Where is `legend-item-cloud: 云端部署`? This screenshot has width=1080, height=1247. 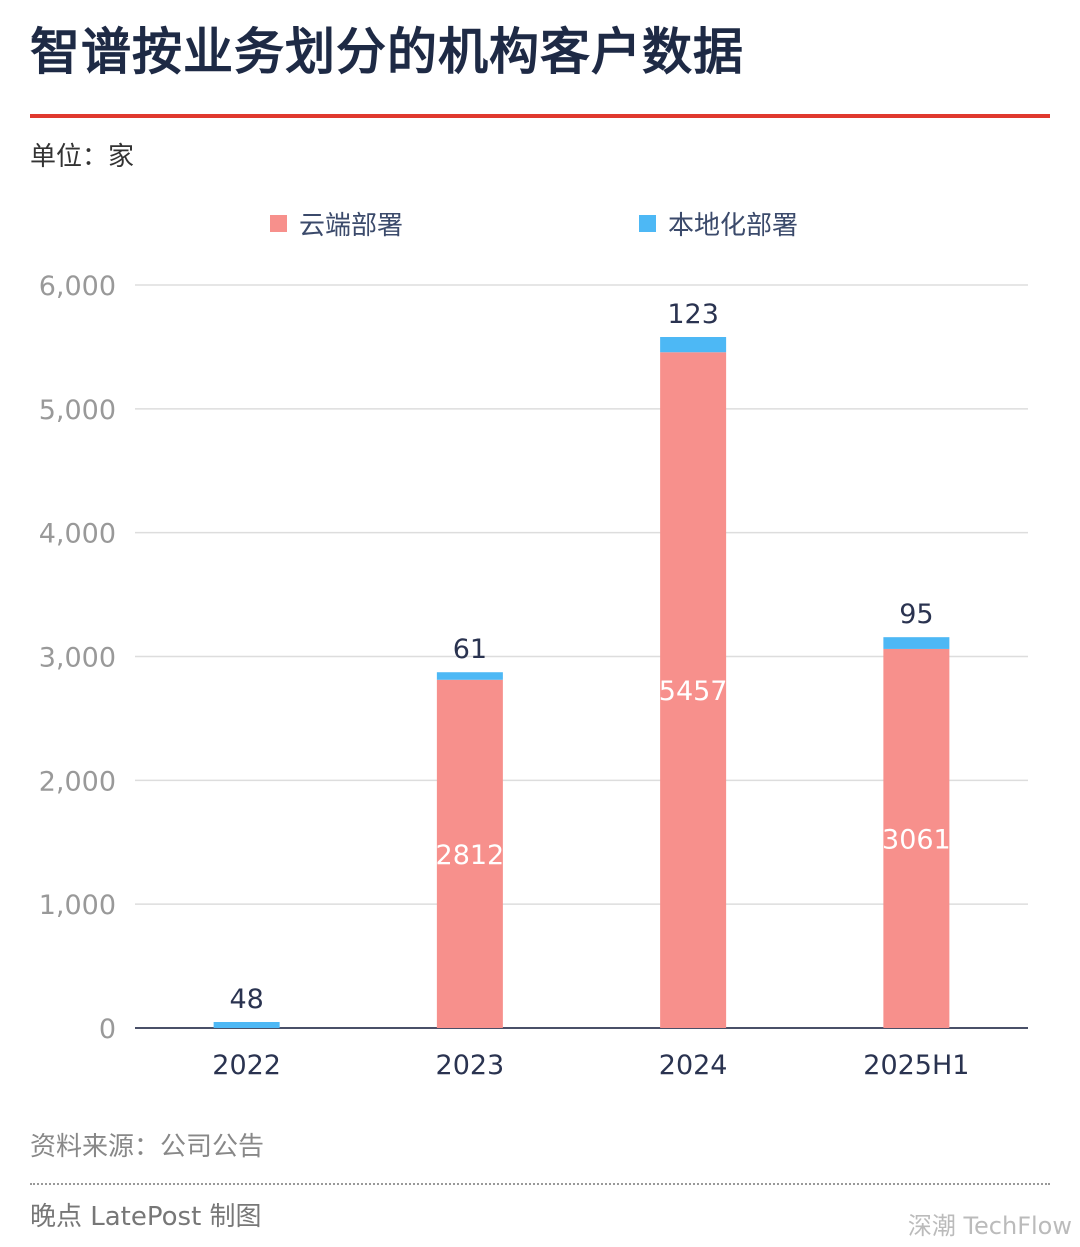 legend-item-cloud: 云端部署 is located at coordinates (336, 223).